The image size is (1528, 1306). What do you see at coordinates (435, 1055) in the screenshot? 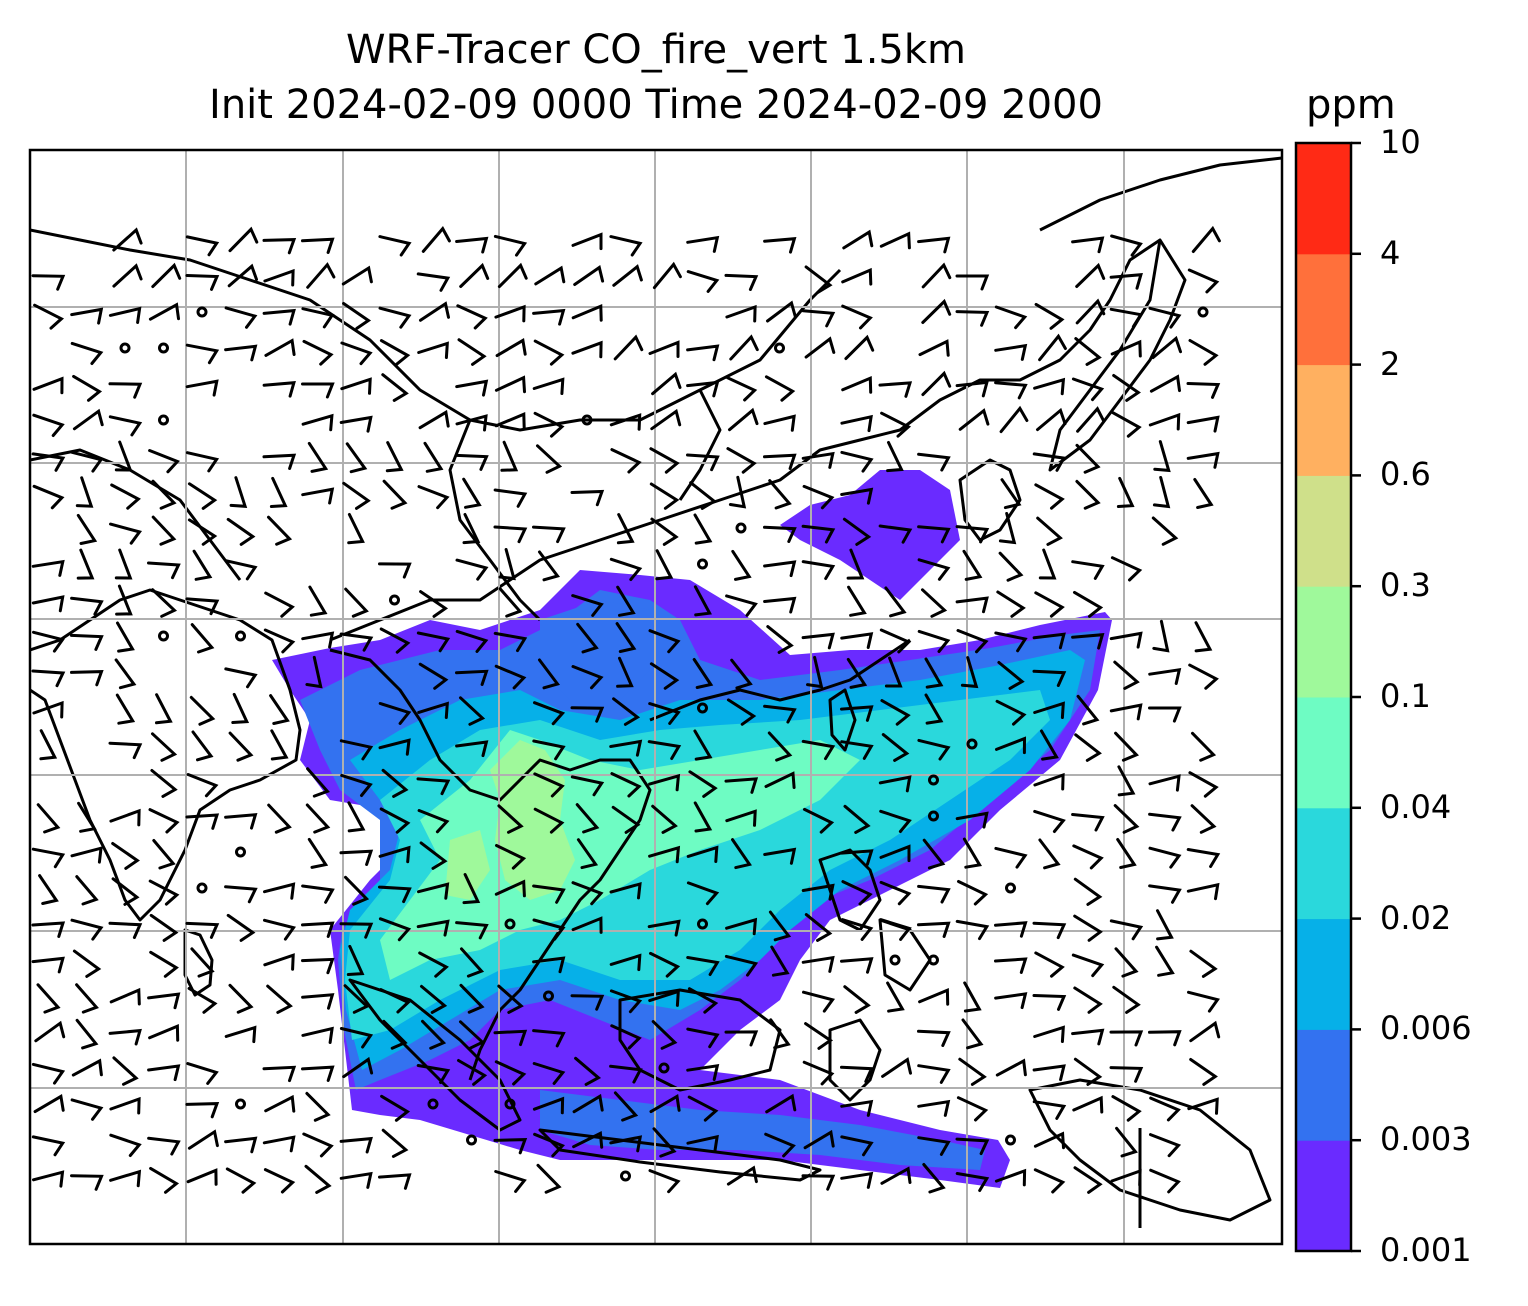
I see `coastline-sumatra` at bounding box center [435, 1055].